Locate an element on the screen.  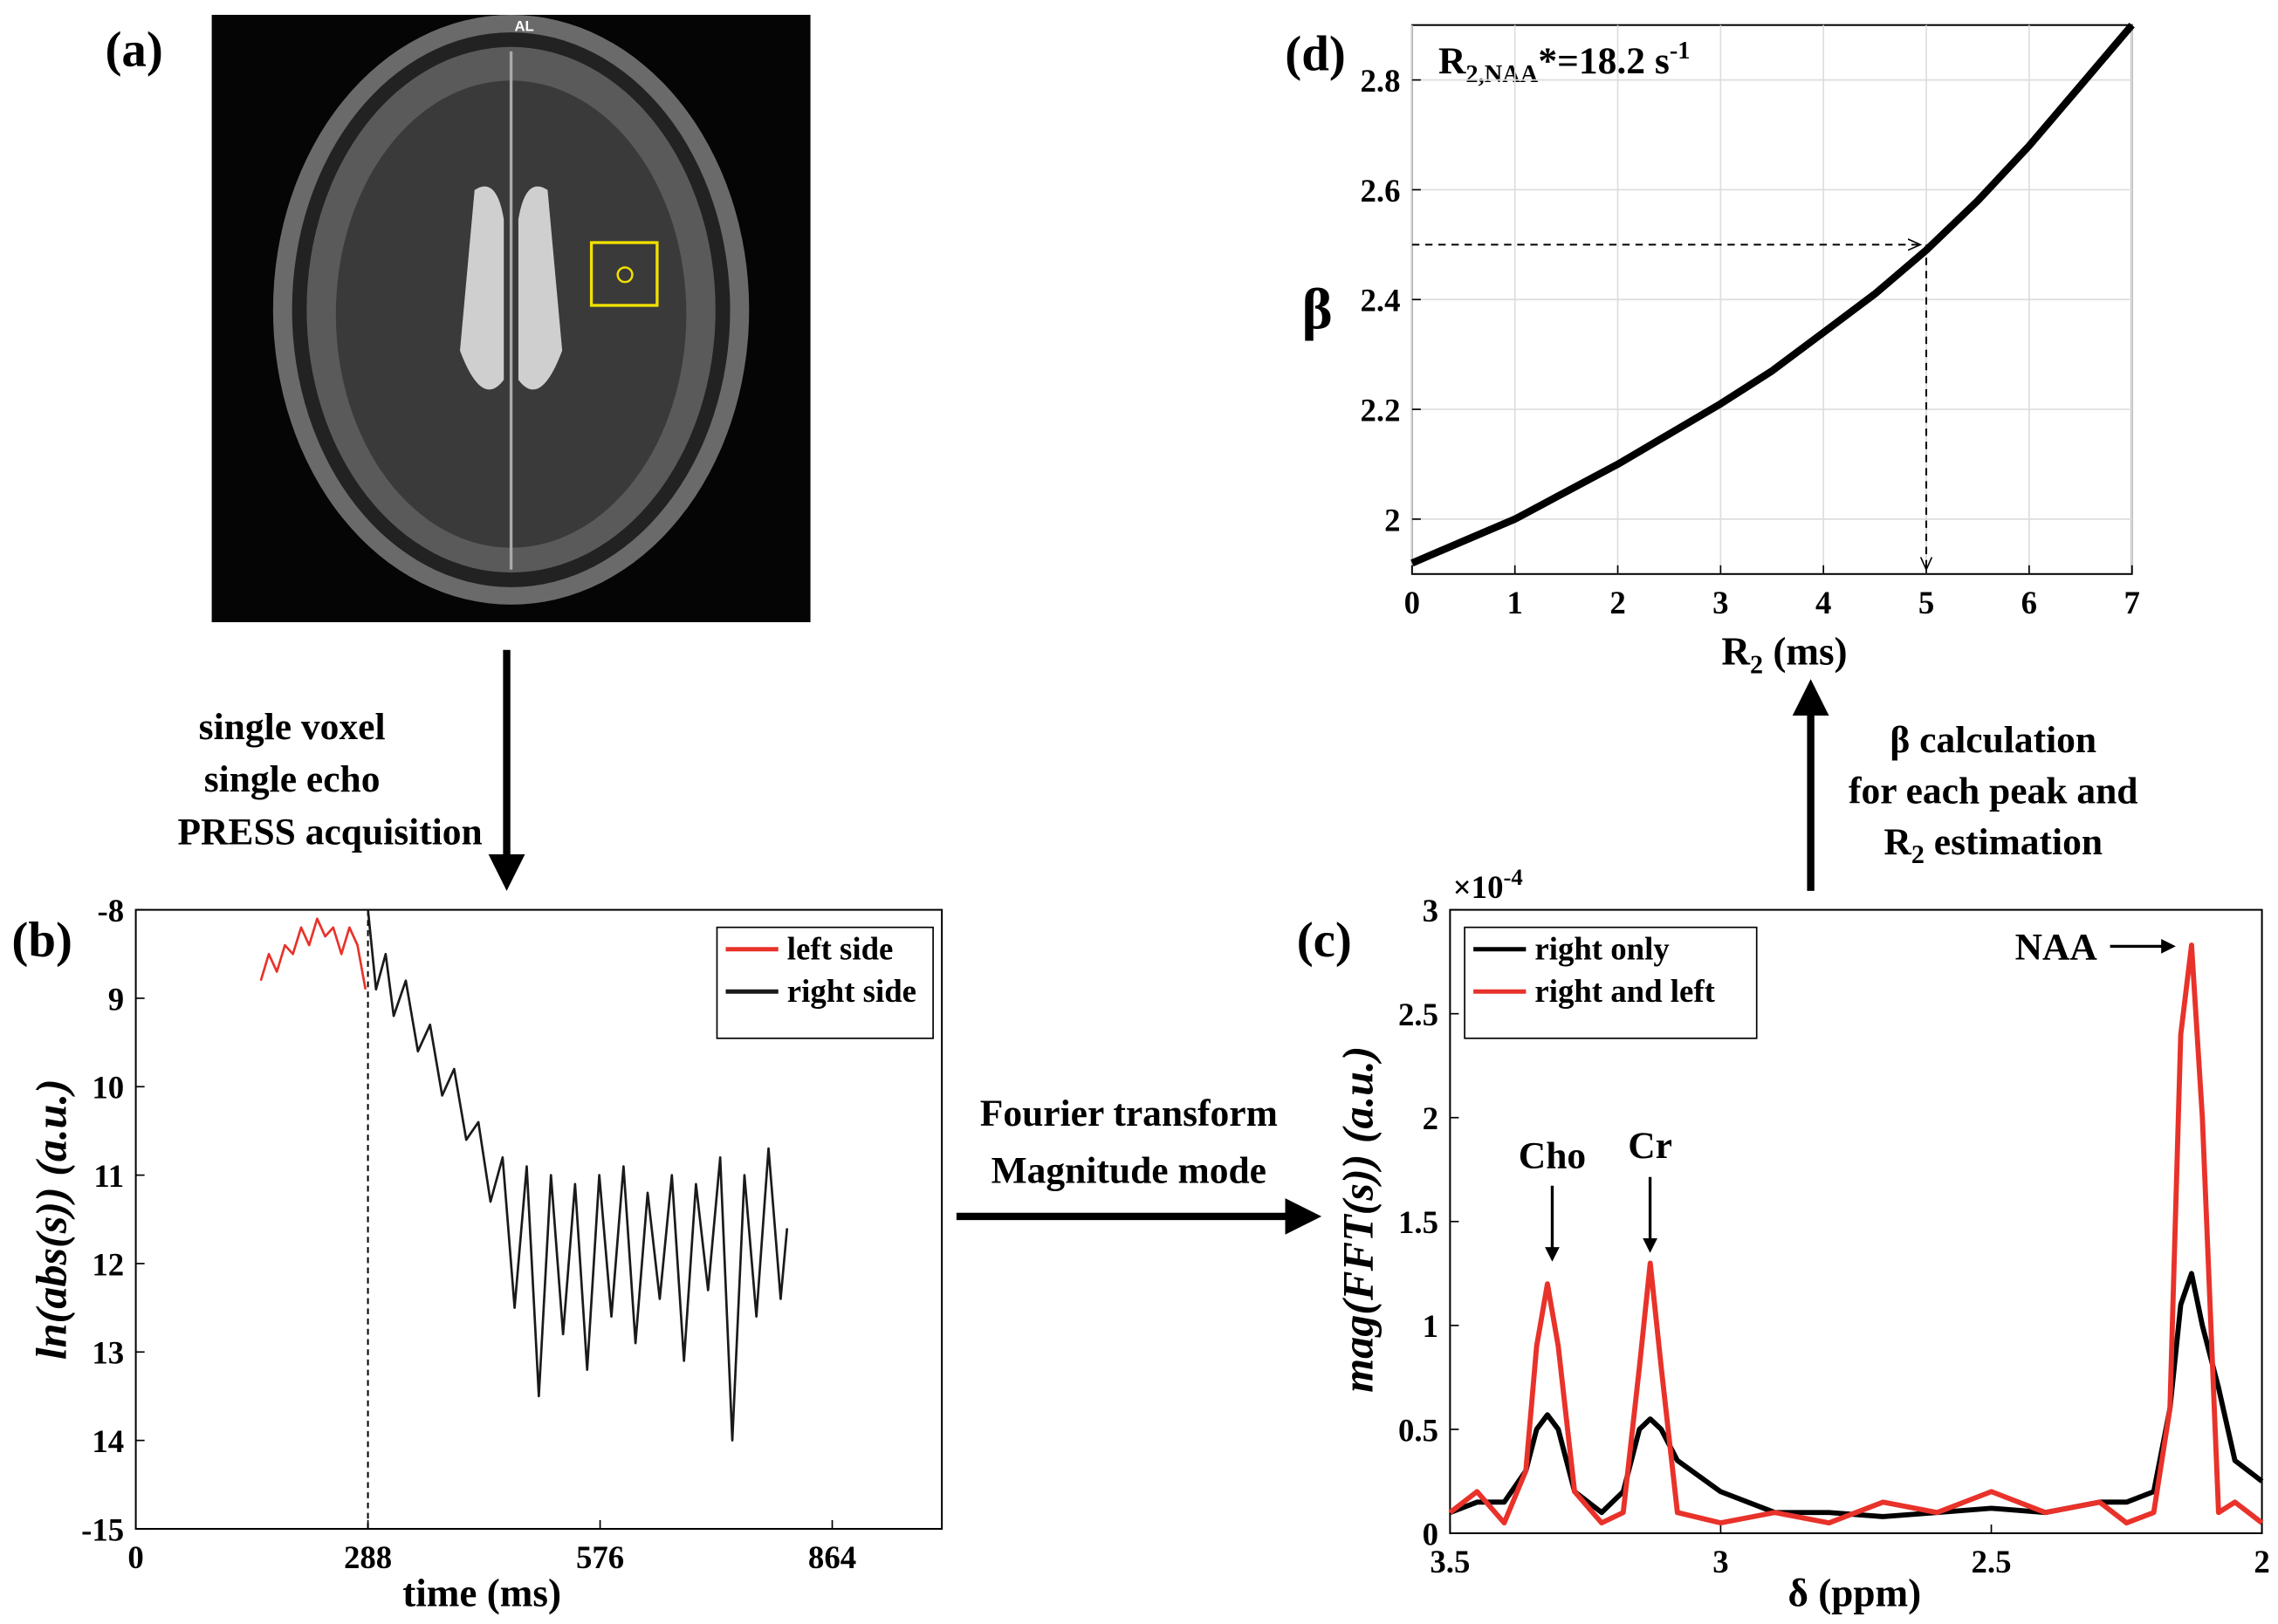
annotation: single echo is located at coordinates (292, 779).